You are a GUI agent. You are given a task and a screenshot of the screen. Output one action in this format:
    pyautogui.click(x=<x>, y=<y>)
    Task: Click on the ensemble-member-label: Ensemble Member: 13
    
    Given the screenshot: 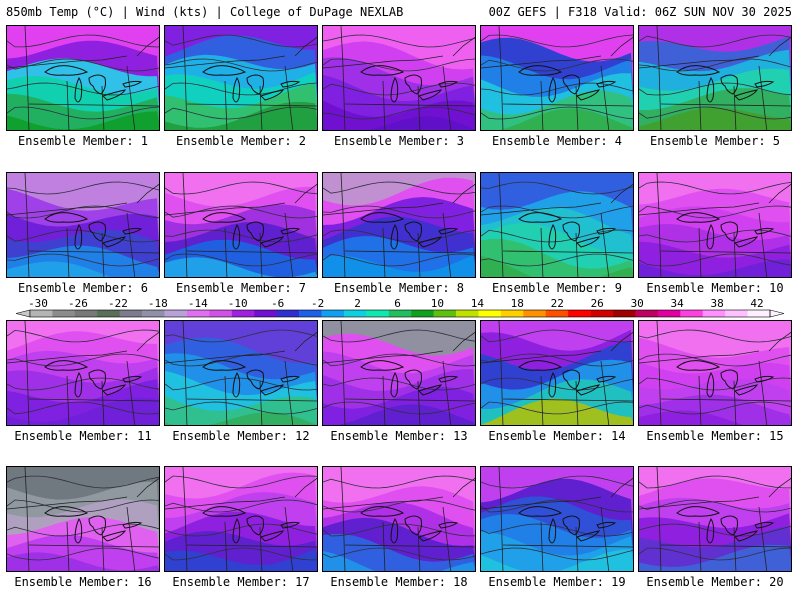 What is the action you would take?
    pyautogui.click(x=399, y=436)
    